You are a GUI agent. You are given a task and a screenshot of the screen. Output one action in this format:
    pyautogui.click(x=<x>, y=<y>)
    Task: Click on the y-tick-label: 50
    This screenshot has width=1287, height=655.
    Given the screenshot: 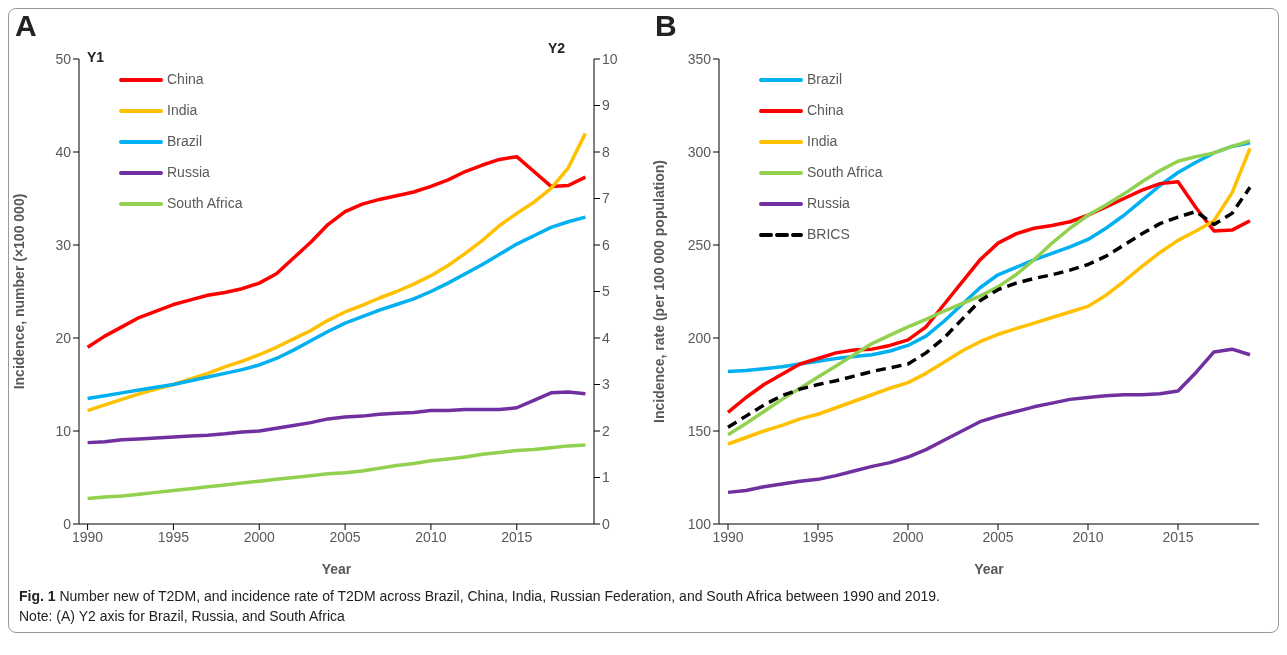 What is the action you would take?
    pyautogui.click(x=63, y=58)
    